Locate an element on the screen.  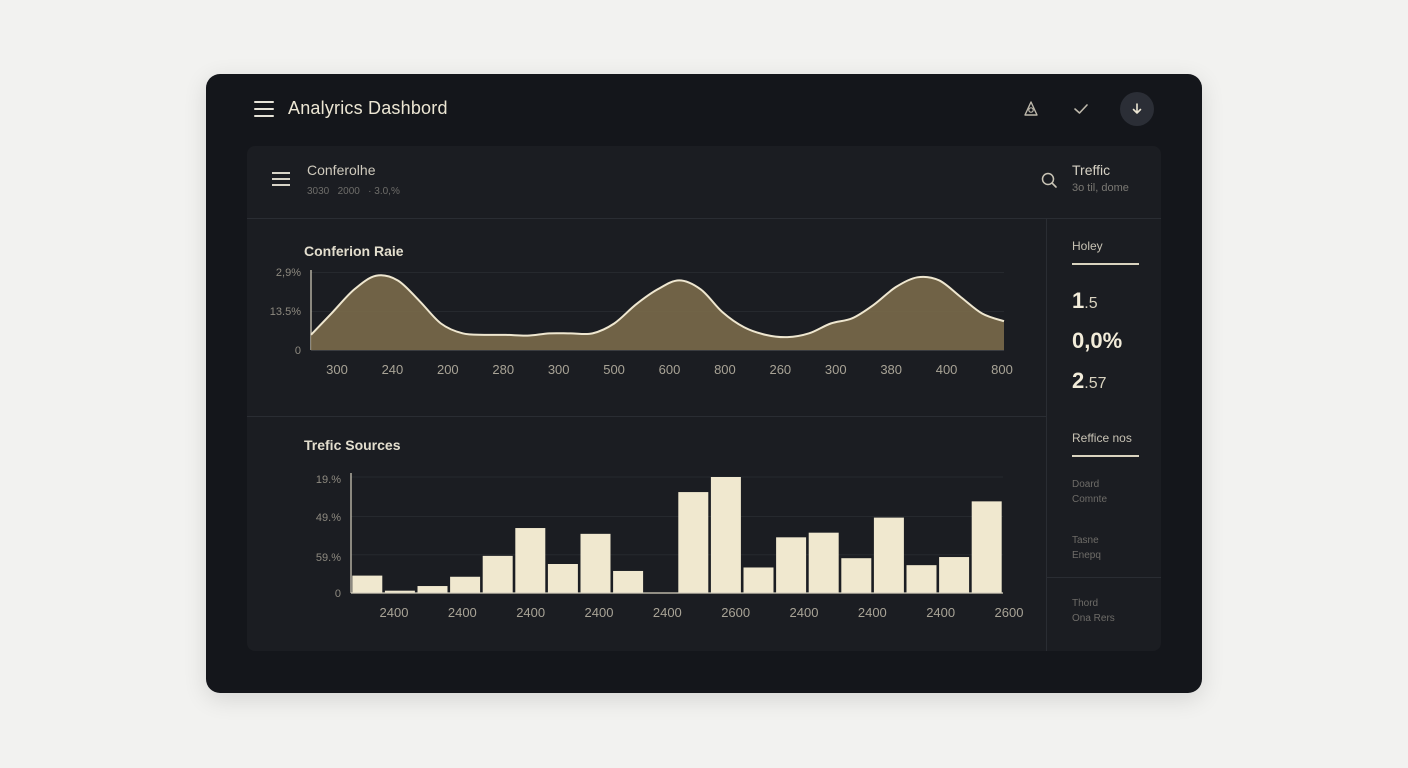
alert-icon is located at coordinates (1031, 108).